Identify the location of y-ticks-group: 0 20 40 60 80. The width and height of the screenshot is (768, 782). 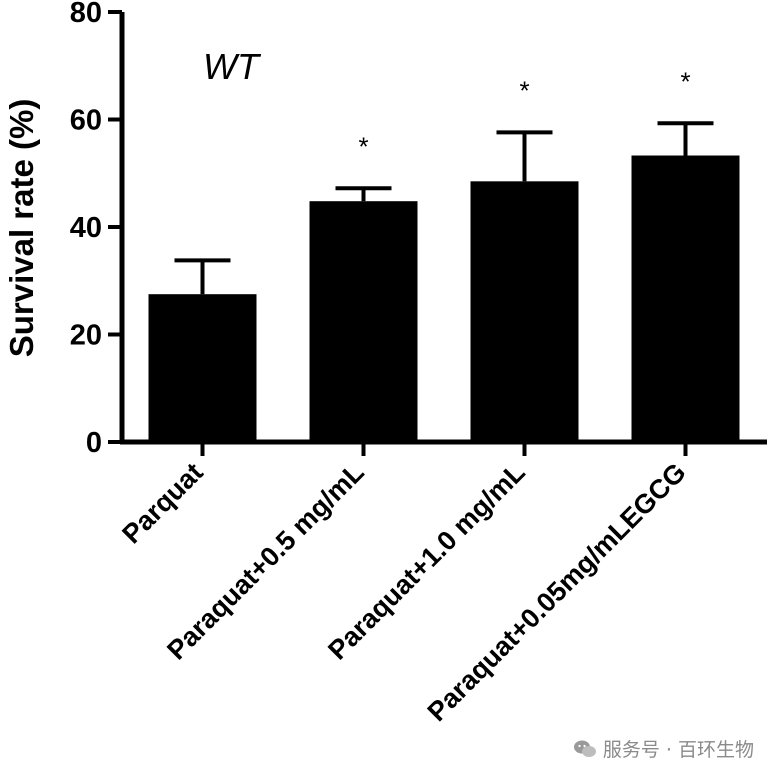
(96, 229).